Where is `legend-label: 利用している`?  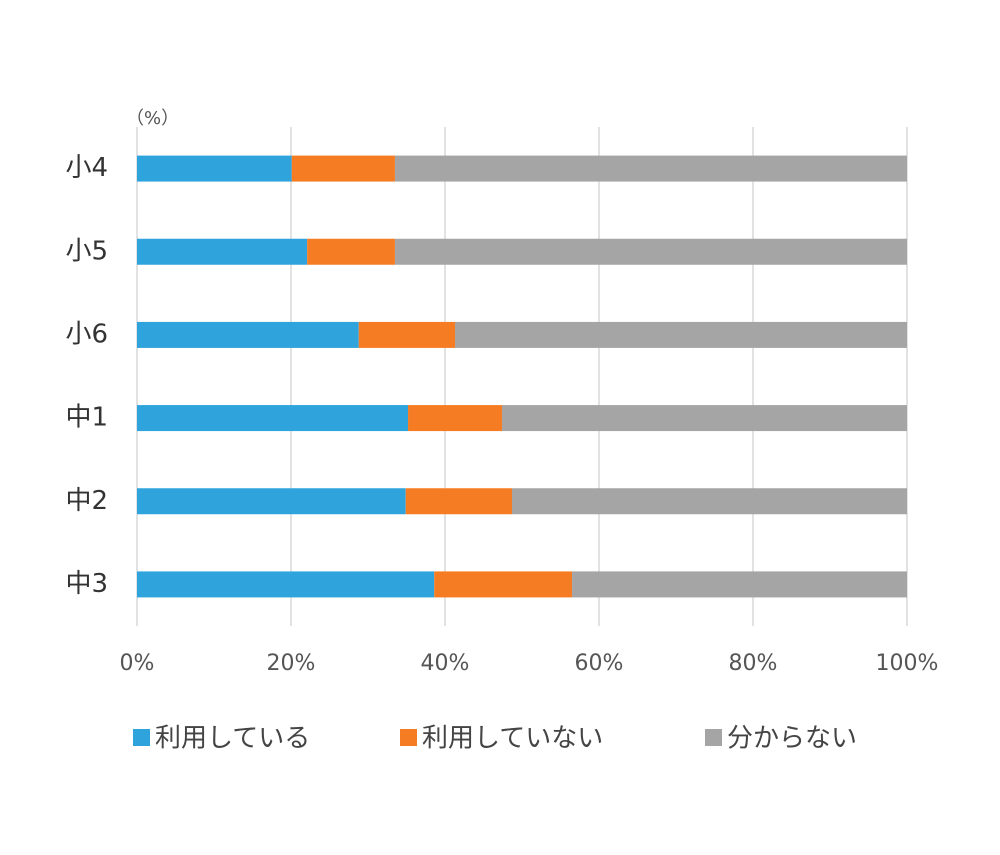 legend-label: 利用している is located at coordinates (232, 739).